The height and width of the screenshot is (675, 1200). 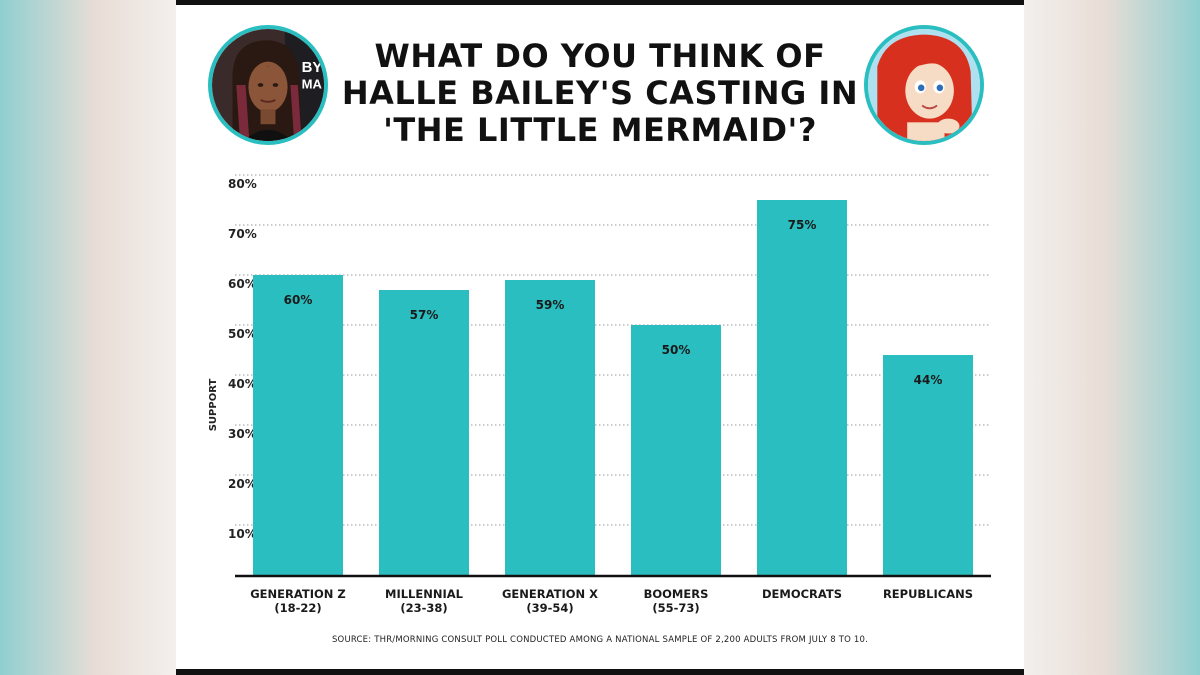 I want to click on bar-value-label: 59%, so click(x=550, y=305).